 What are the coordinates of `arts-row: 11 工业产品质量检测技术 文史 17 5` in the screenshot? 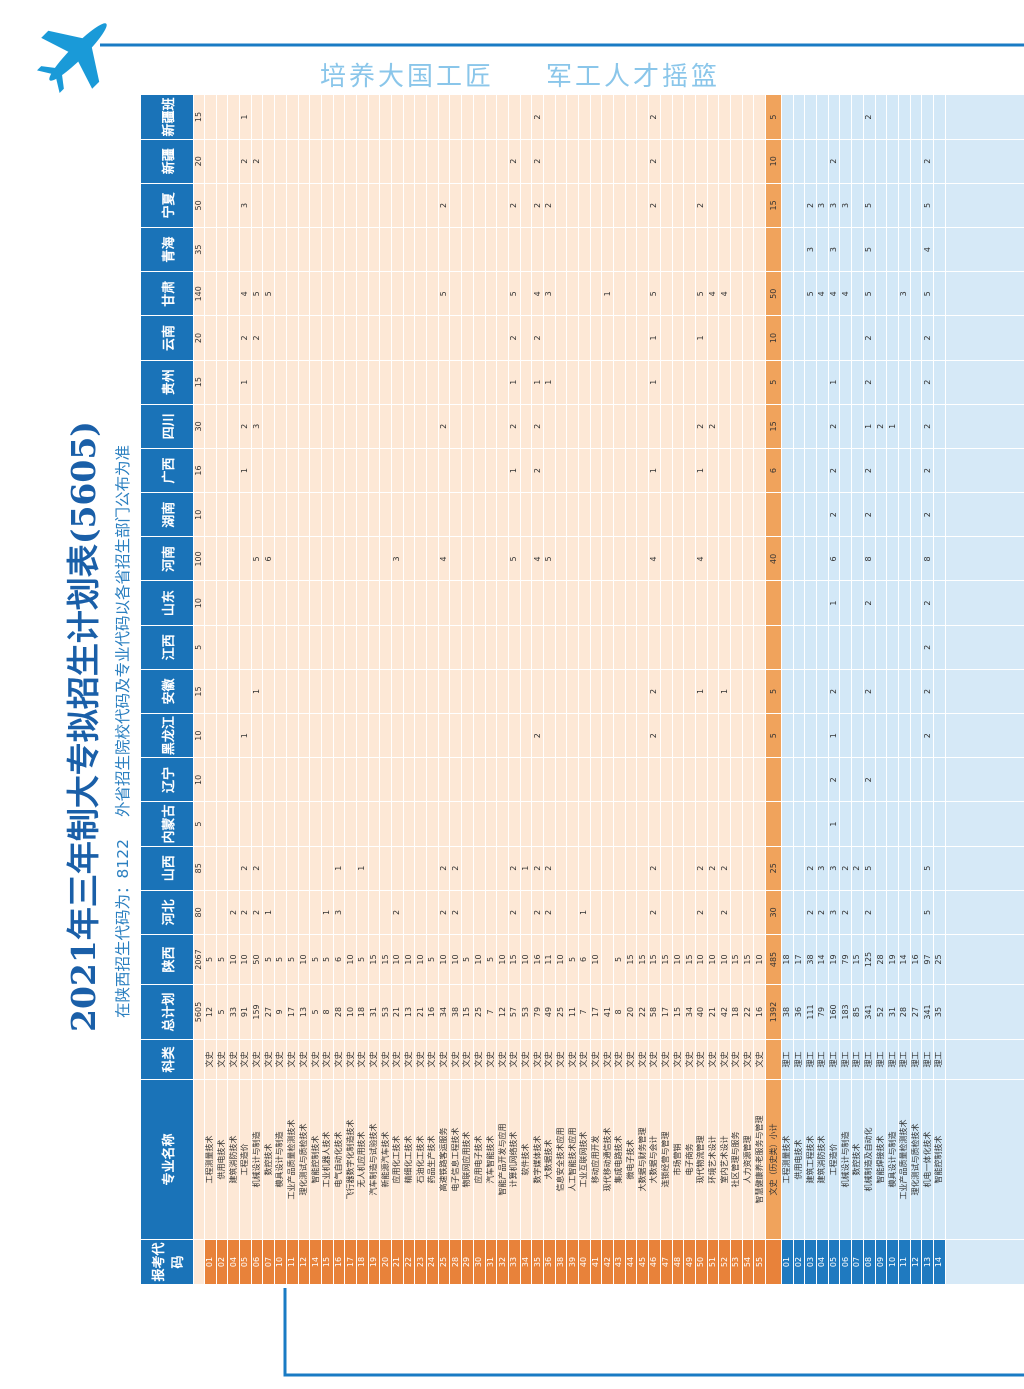 It's located at (292, 690).